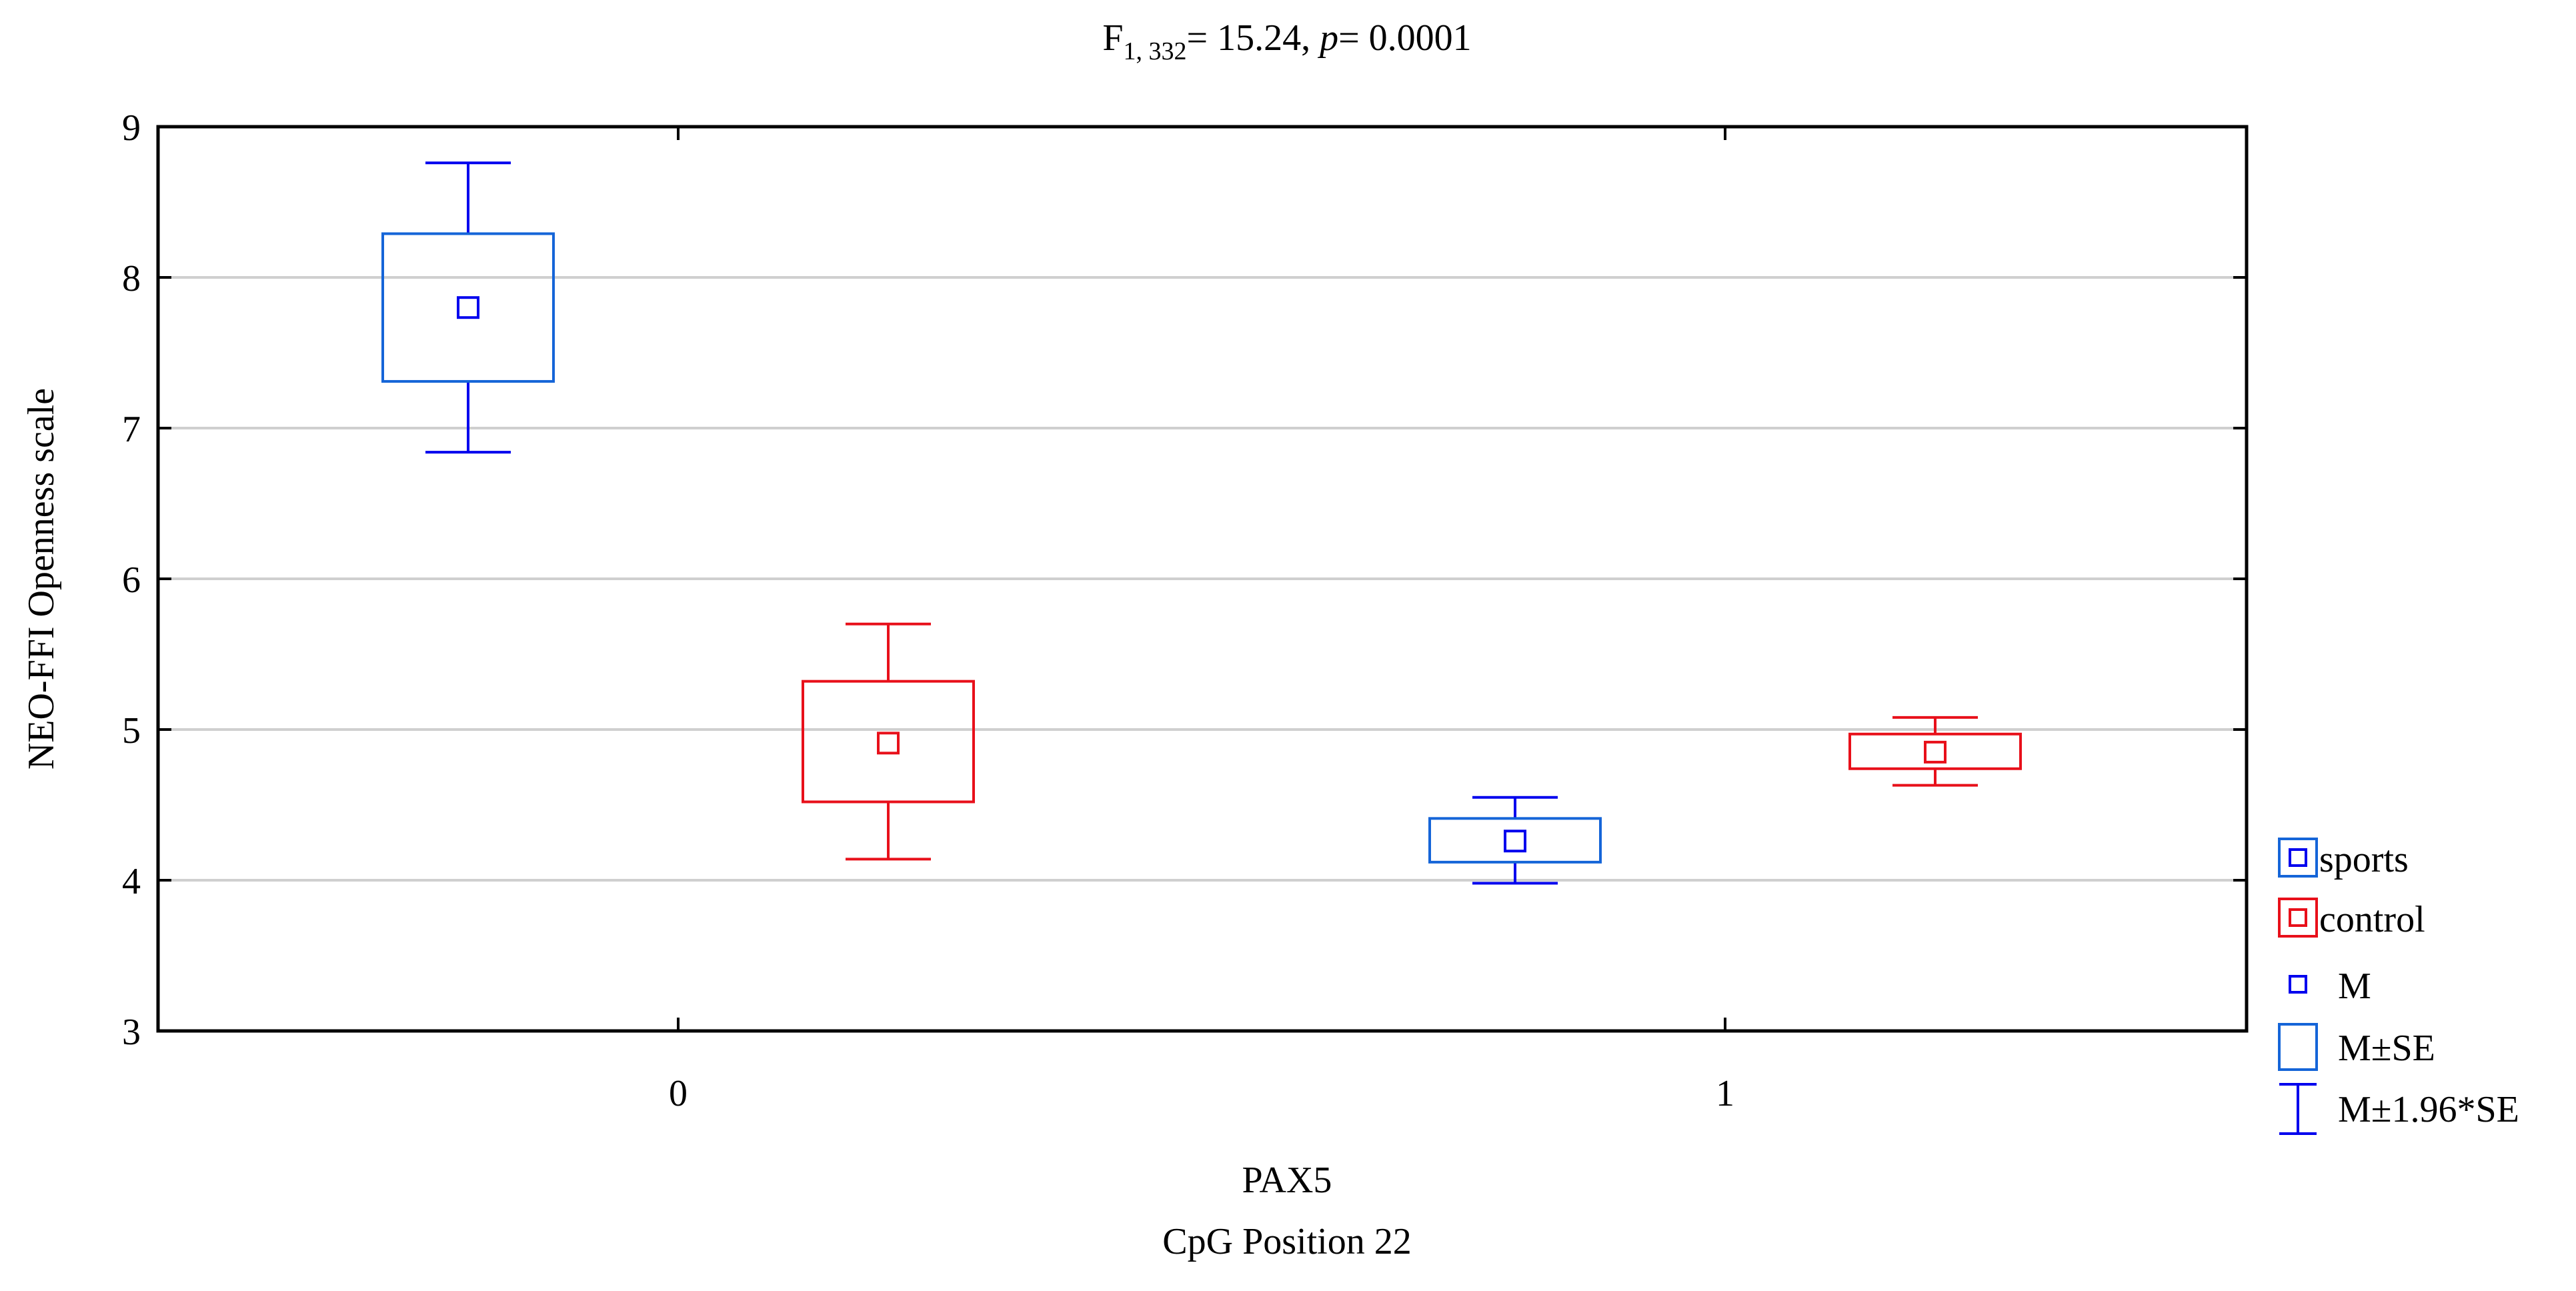 The image size is (2576, 1291). I want to click on y-tick-label: 6, so click(131, 580).